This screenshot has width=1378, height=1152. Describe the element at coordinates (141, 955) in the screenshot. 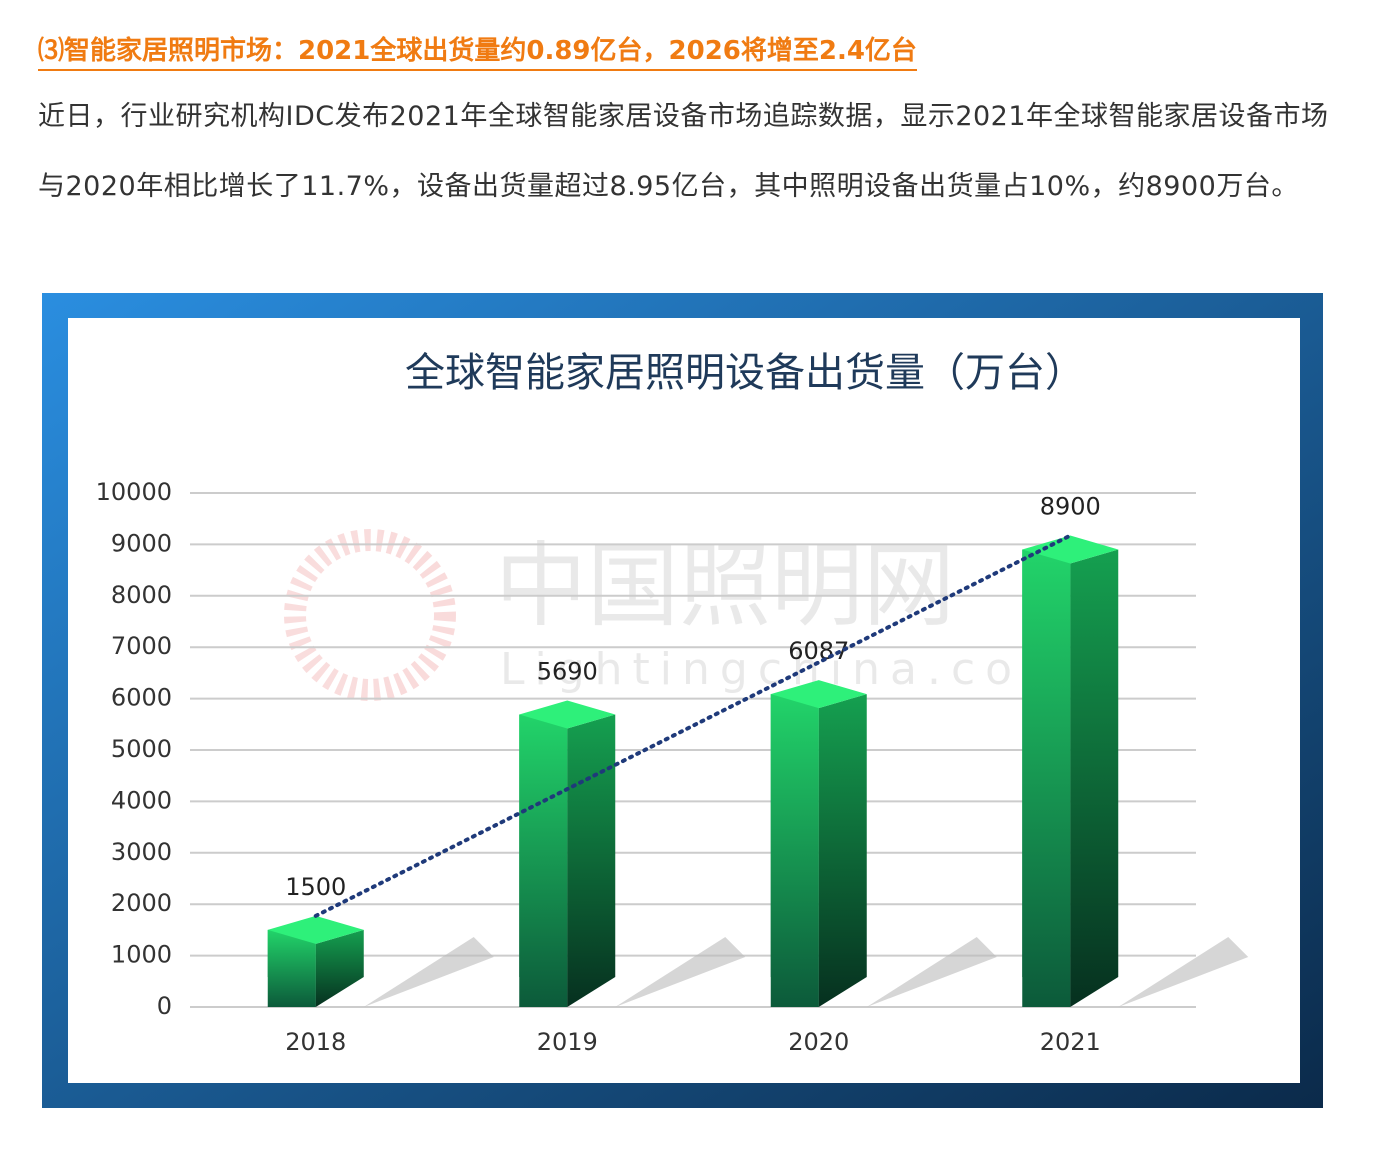

I see `y-tick-label: 1000` at that location.